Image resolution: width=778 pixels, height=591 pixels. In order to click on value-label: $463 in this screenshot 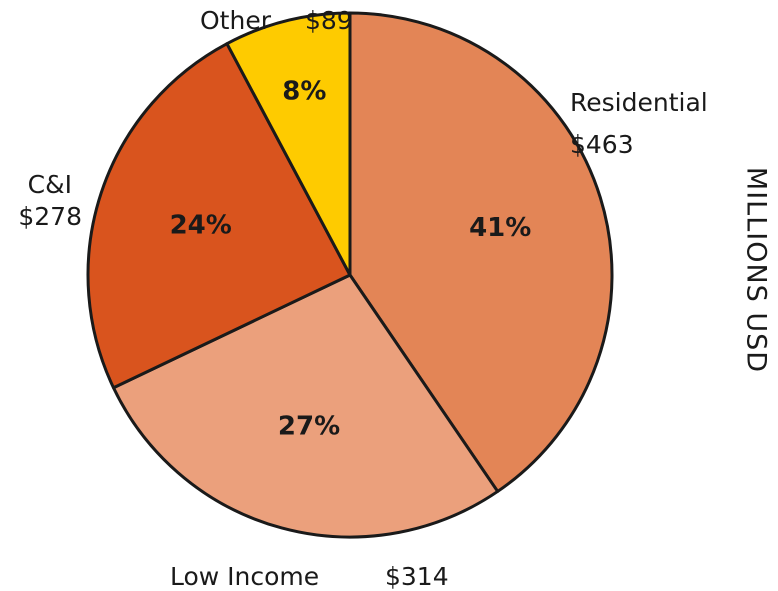, I will do `click(602, 144)`.